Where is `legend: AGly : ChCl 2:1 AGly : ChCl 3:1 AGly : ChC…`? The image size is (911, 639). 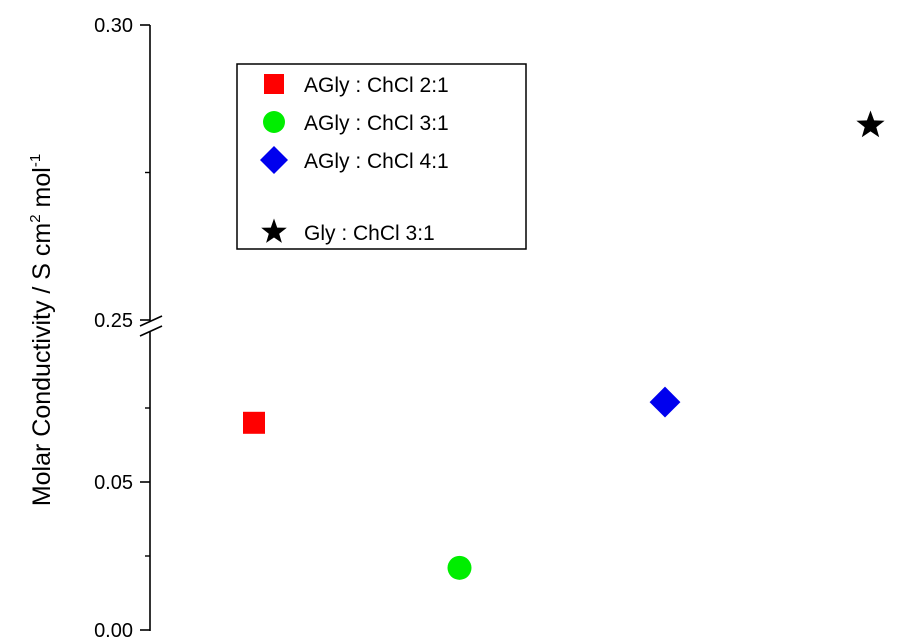
legend: AGly : ChCl 2:1 AGly : ChCl 3:1 AGly : ChC… is located at coordinates (381, 156).